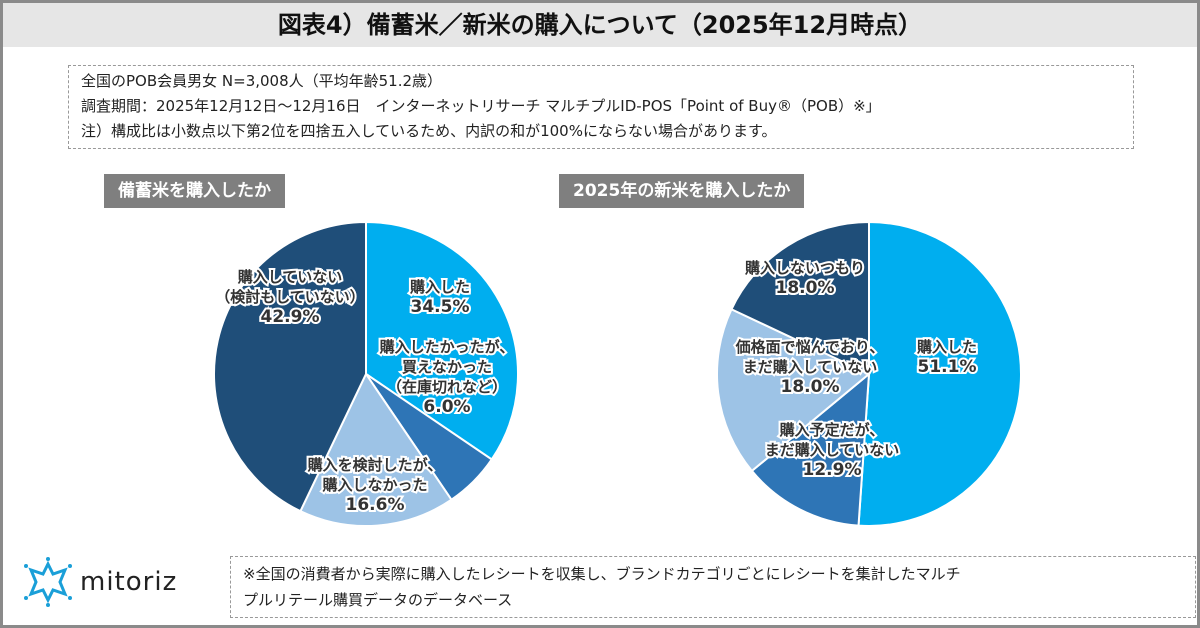 This screenshot has height=628, width=1200. Describe the element at coordinates (290, 317) in the screenshot. I see `slice-value: 42.9%` at that location.